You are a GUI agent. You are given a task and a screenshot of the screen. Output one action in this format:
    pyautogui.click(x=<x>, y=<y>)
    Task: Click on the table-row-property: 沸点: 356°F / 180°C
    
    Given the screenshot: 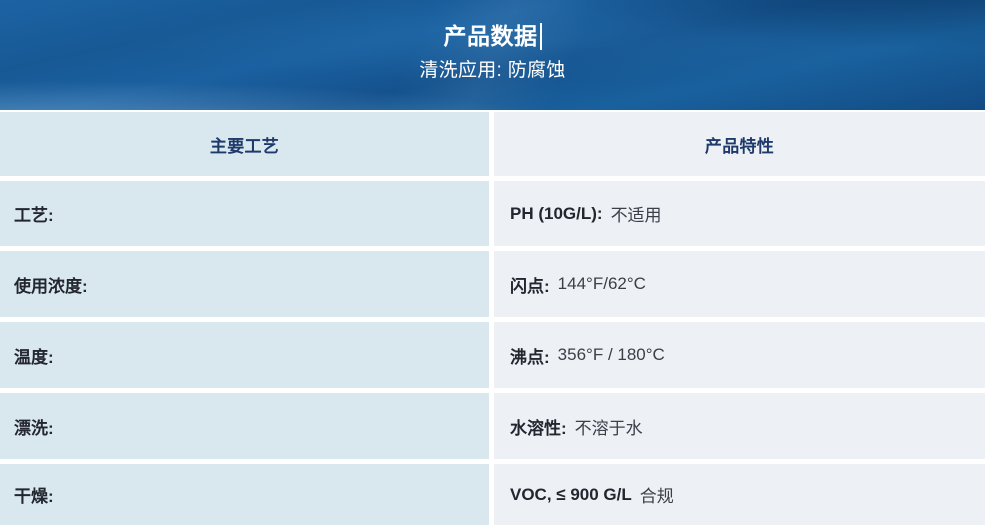 What is the action you would take?
    pyautogui.click(x=739, y=355)
    